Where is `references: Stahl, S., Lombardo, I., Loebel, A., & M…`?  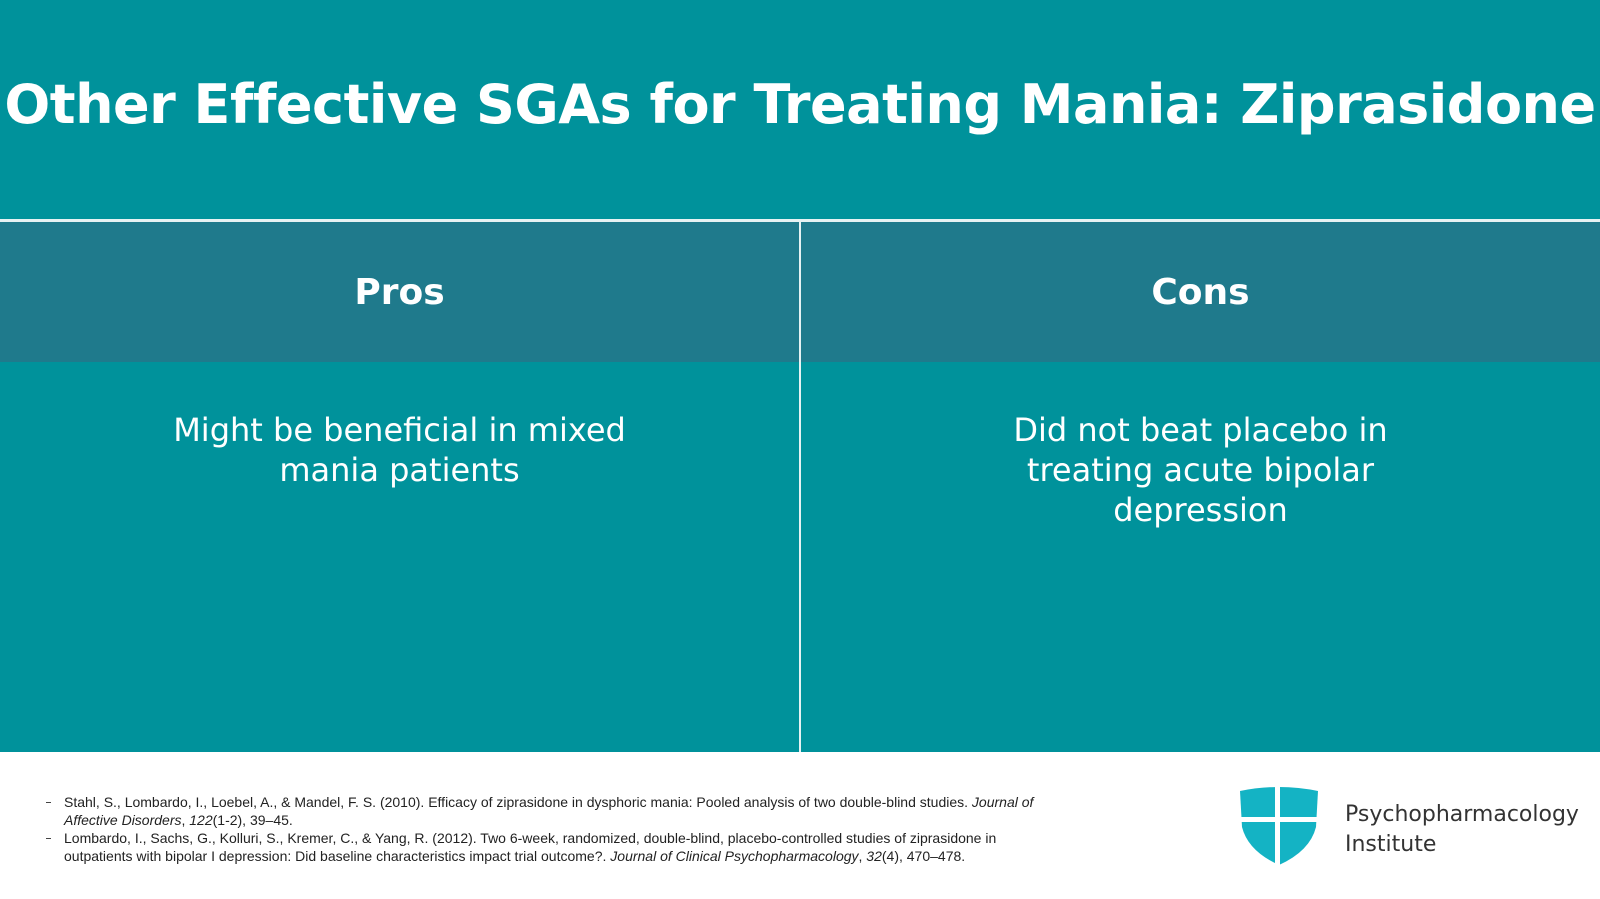
references: Stahl, S., Lombardo, I., Loebel, A., & M… is located at coordinates (554, 829).